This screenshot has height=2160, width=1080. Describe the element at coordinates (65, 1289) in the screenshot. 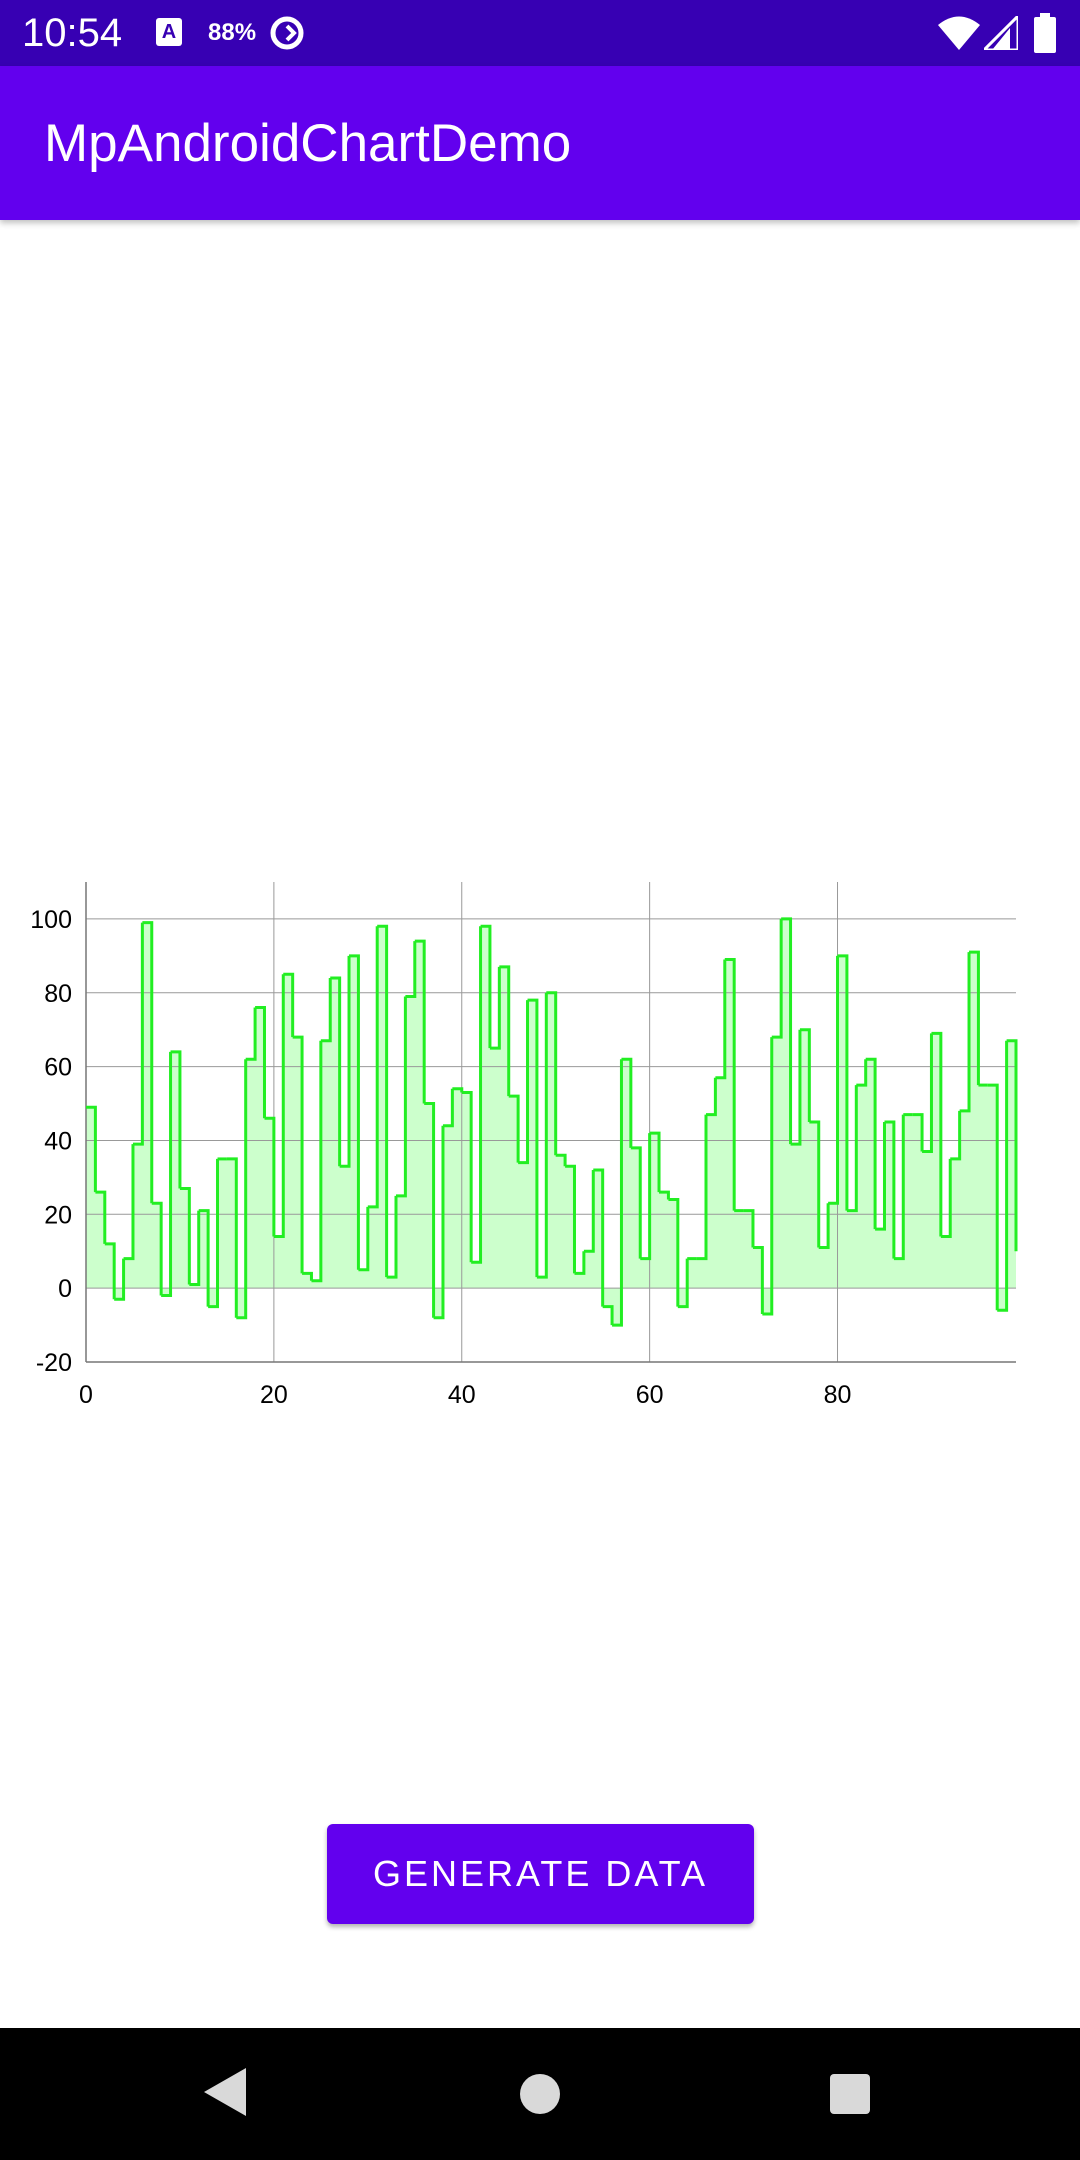

I see `y-tick-label: 0` at that location.